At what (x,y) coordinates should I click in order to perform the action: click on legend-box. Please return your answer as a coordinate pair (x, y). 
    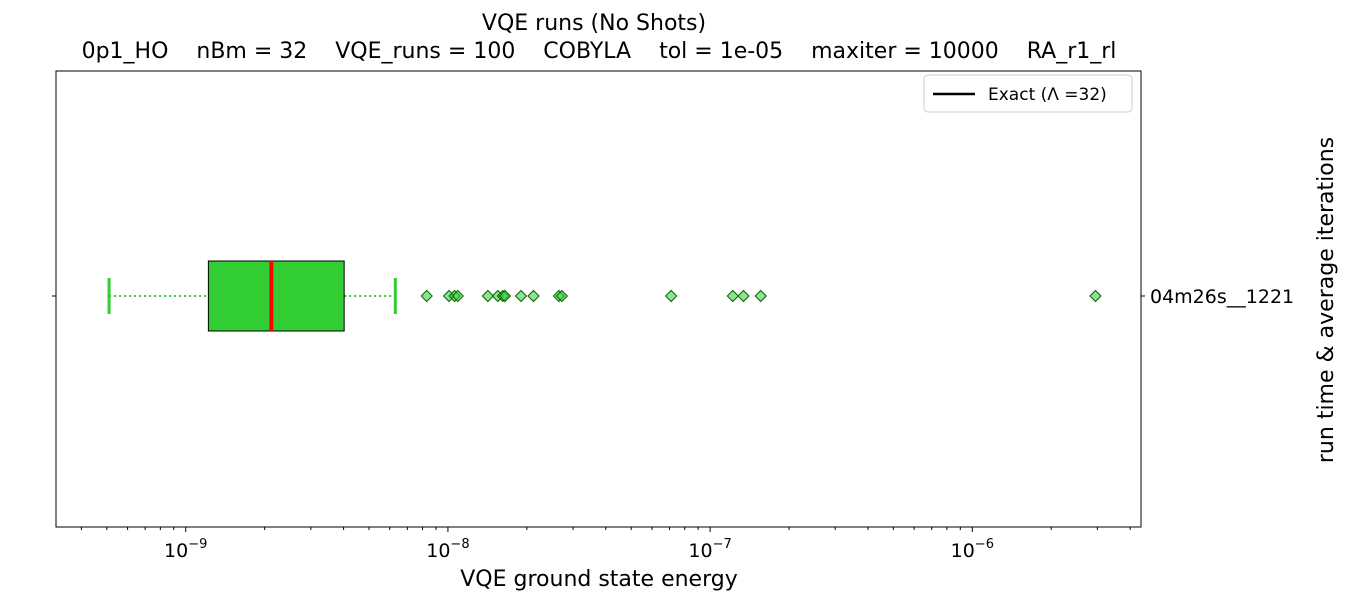
    Looking at the image, I should click on (1028, 93).